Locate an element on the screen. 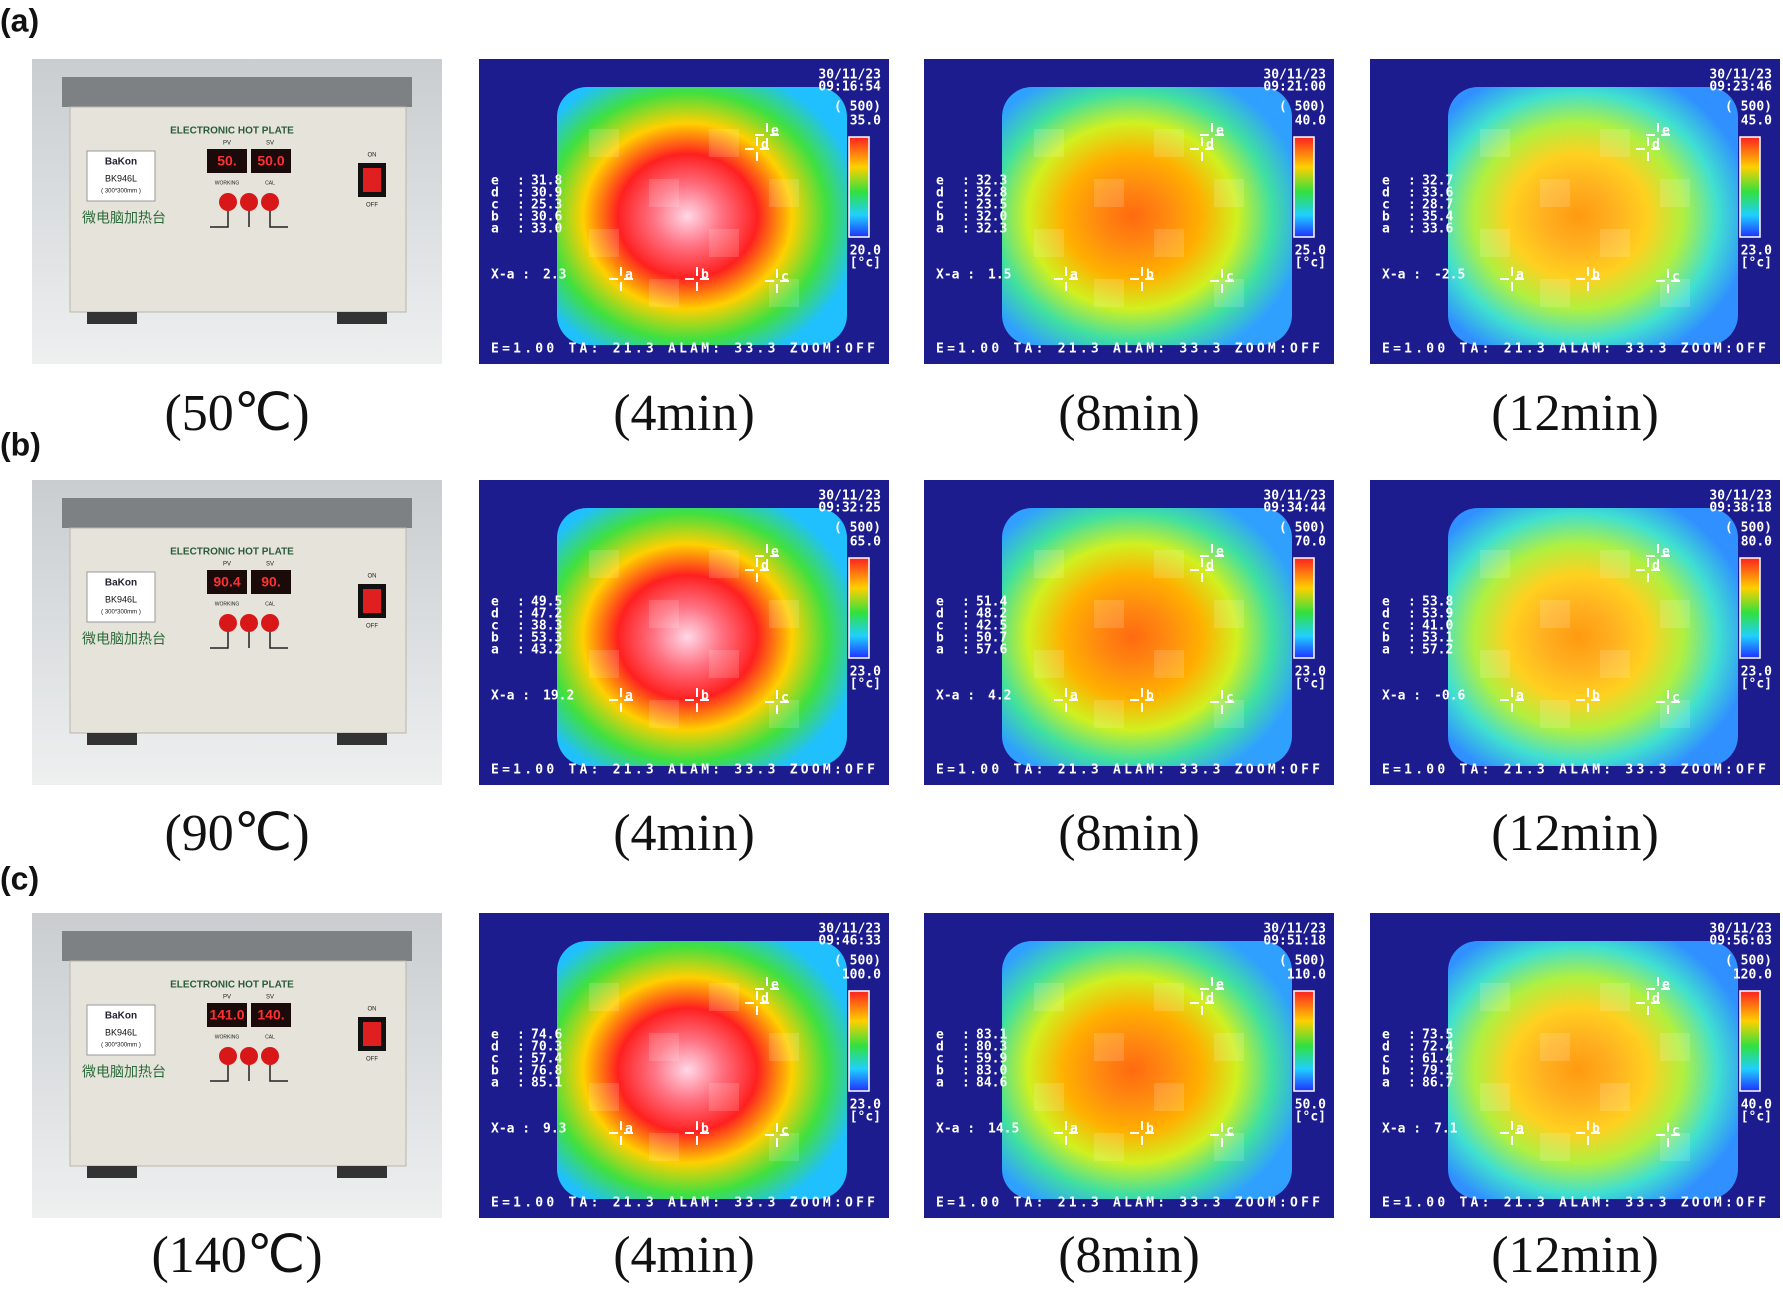 This screenshot has height=1298, width=1783. sv-display is located at coordinates (271, 1015).